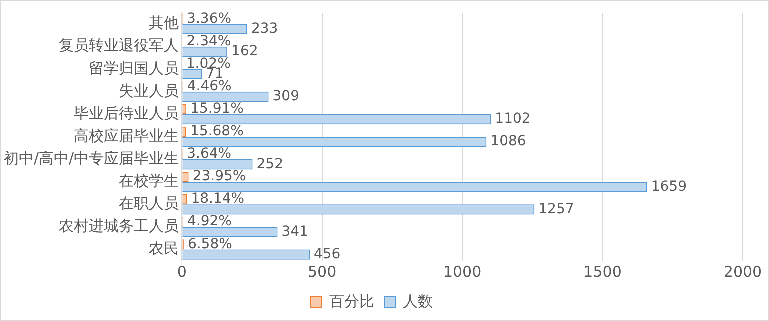 This screenshot has height=321, width=769. What do you see at coordinates (209, 41) in the screenshot?
I see `data-label: 2.34%` at bounding box center [209, 41].